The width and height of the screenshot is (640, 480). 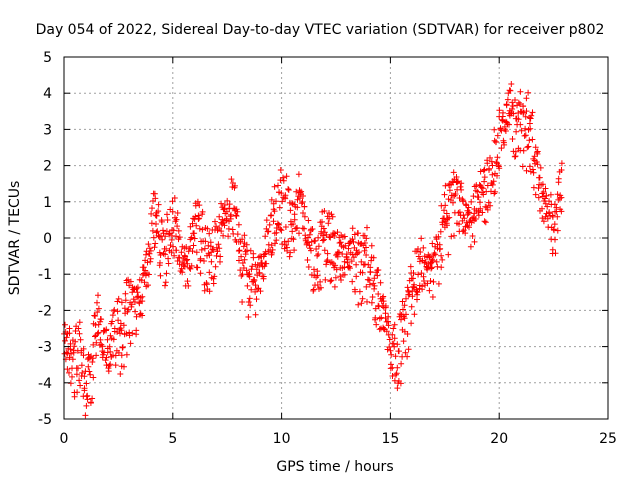 I want to click on x-tick-label: 10, so click(x=282, y=439).